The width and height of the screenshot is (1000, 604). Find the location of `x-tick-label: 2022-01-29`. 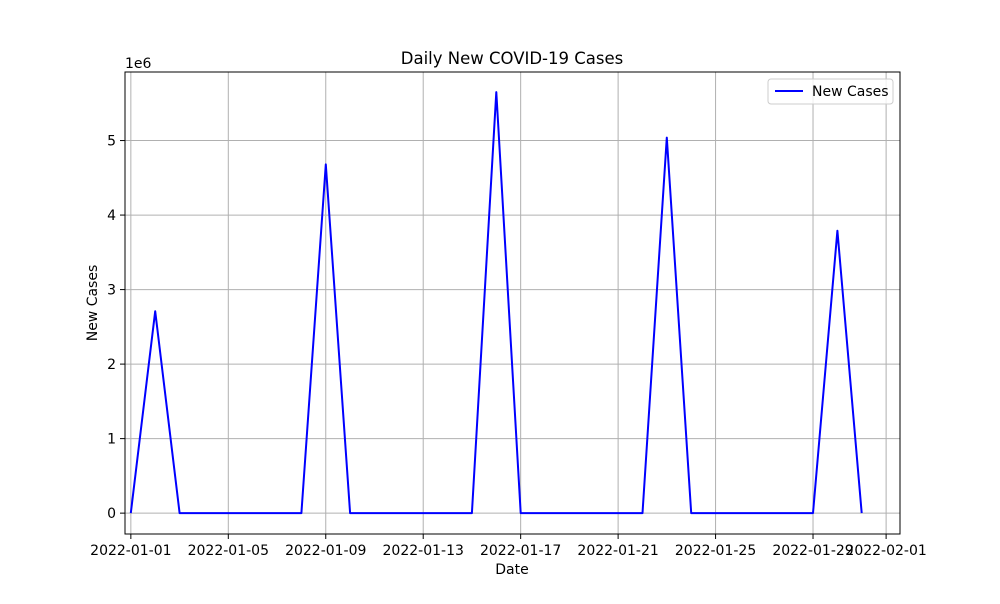

x-tick-label: 2022-01-29 is located at coordinates (812, 551).